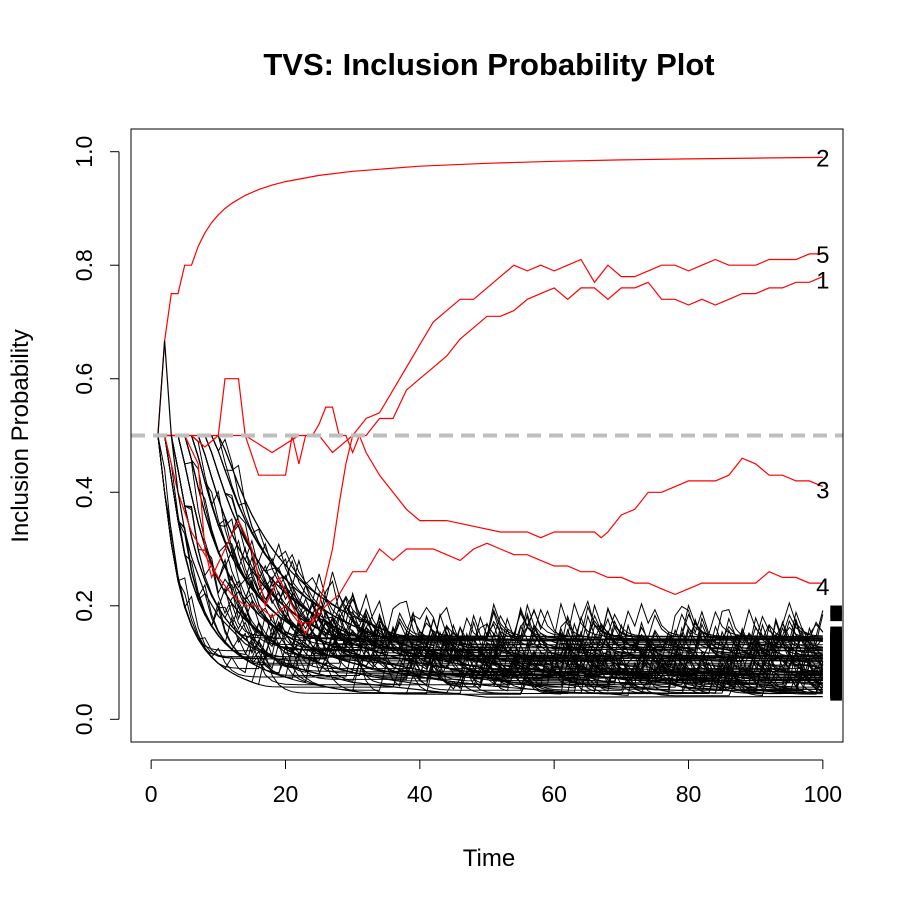  What do you see at coordinates (84, 492) in the screenshot?
I see `y-tick-label: 0.4` at bounding box center [84, 492].